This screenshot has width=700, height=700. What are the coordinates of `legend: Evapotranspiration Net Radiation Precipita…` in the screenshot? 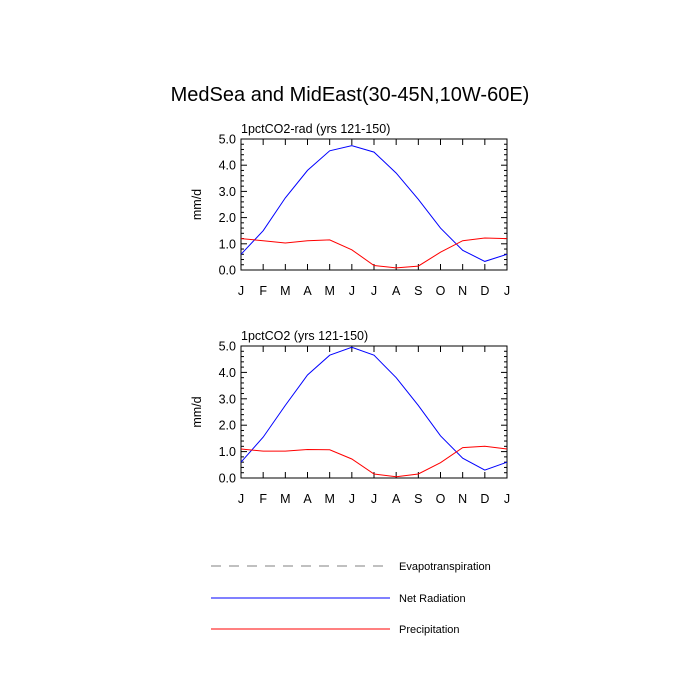 It's located at (351, 598).